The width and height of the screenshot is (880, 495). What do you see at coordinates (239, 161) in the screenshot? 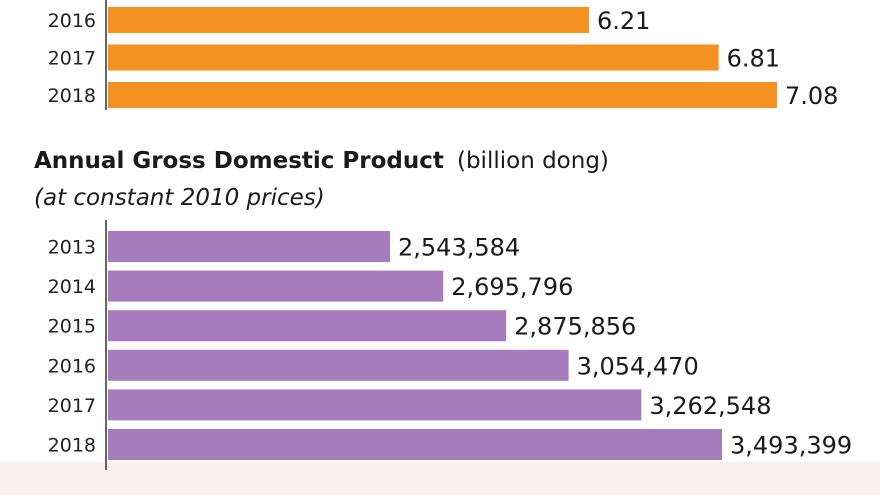
I see `gdp-chart-title-main: Annual Gross Domestic Product` at bounding box center [239, 161].